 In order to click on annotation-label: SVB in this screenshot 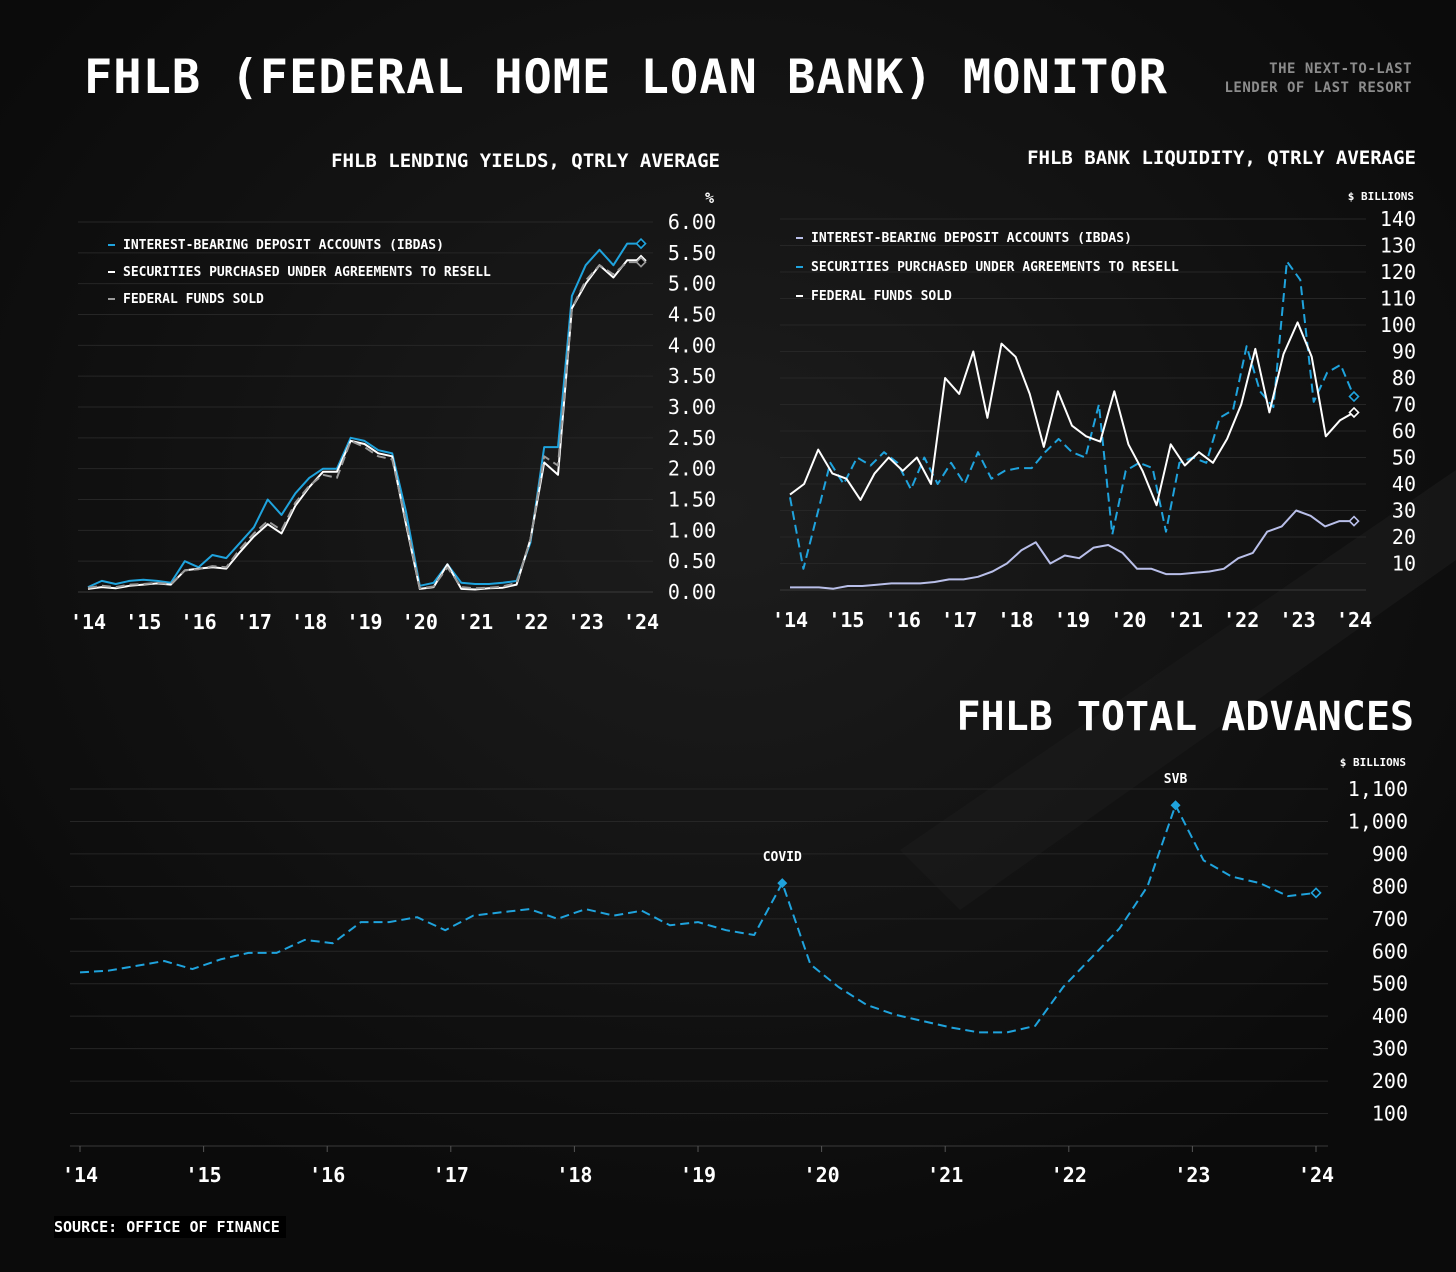, I will do `click(1176, 779)`.